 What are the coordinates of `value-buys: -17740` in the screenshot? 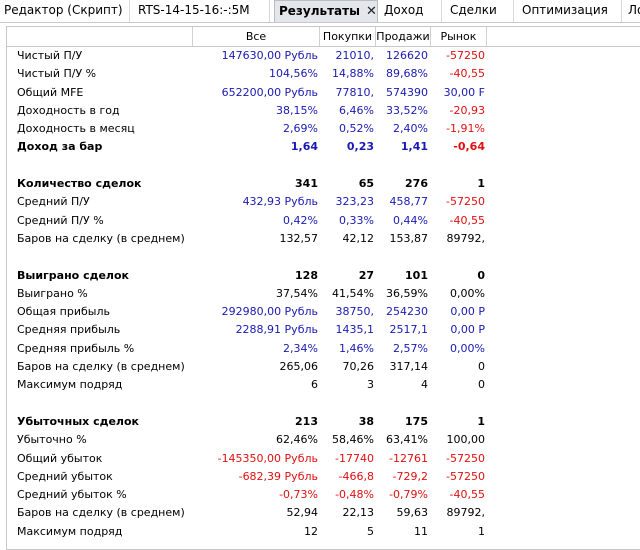 It's located at (354, 458).